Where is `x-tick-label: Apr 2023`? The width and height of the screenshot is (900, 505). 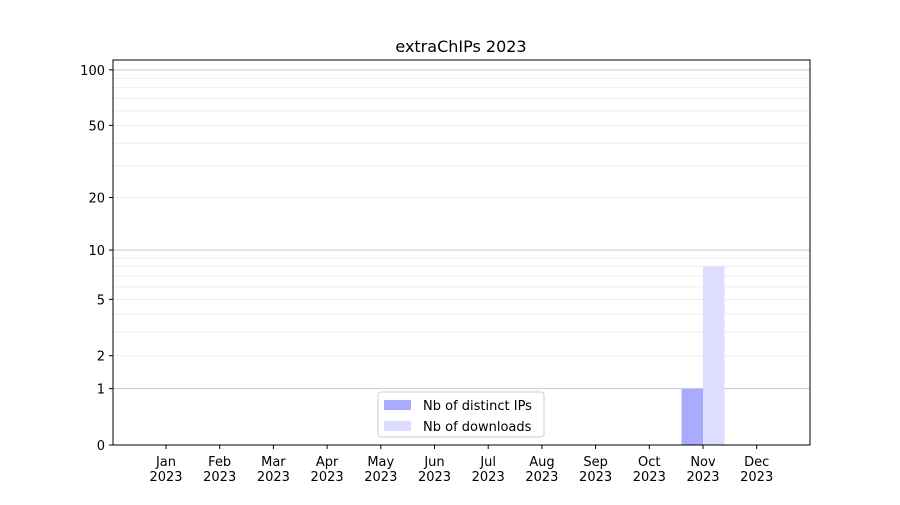 x-tick-label: Apr 2023 is located at coordinates (327, 470).